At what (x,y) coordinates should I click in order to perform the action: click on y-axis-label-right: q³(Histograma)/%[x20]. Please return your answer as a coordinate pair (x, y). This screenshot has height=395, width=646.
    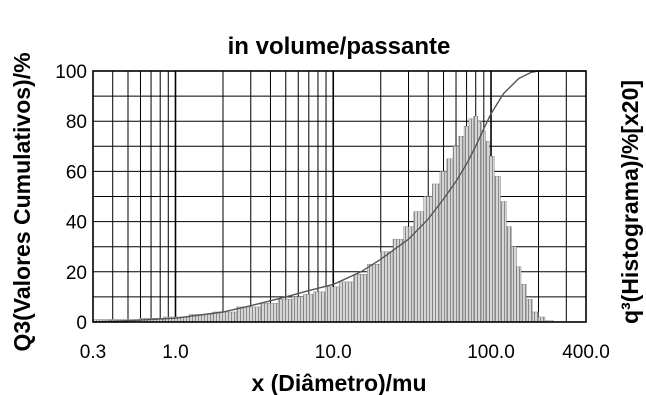
    Looking at the image, I should click on (630, 202).